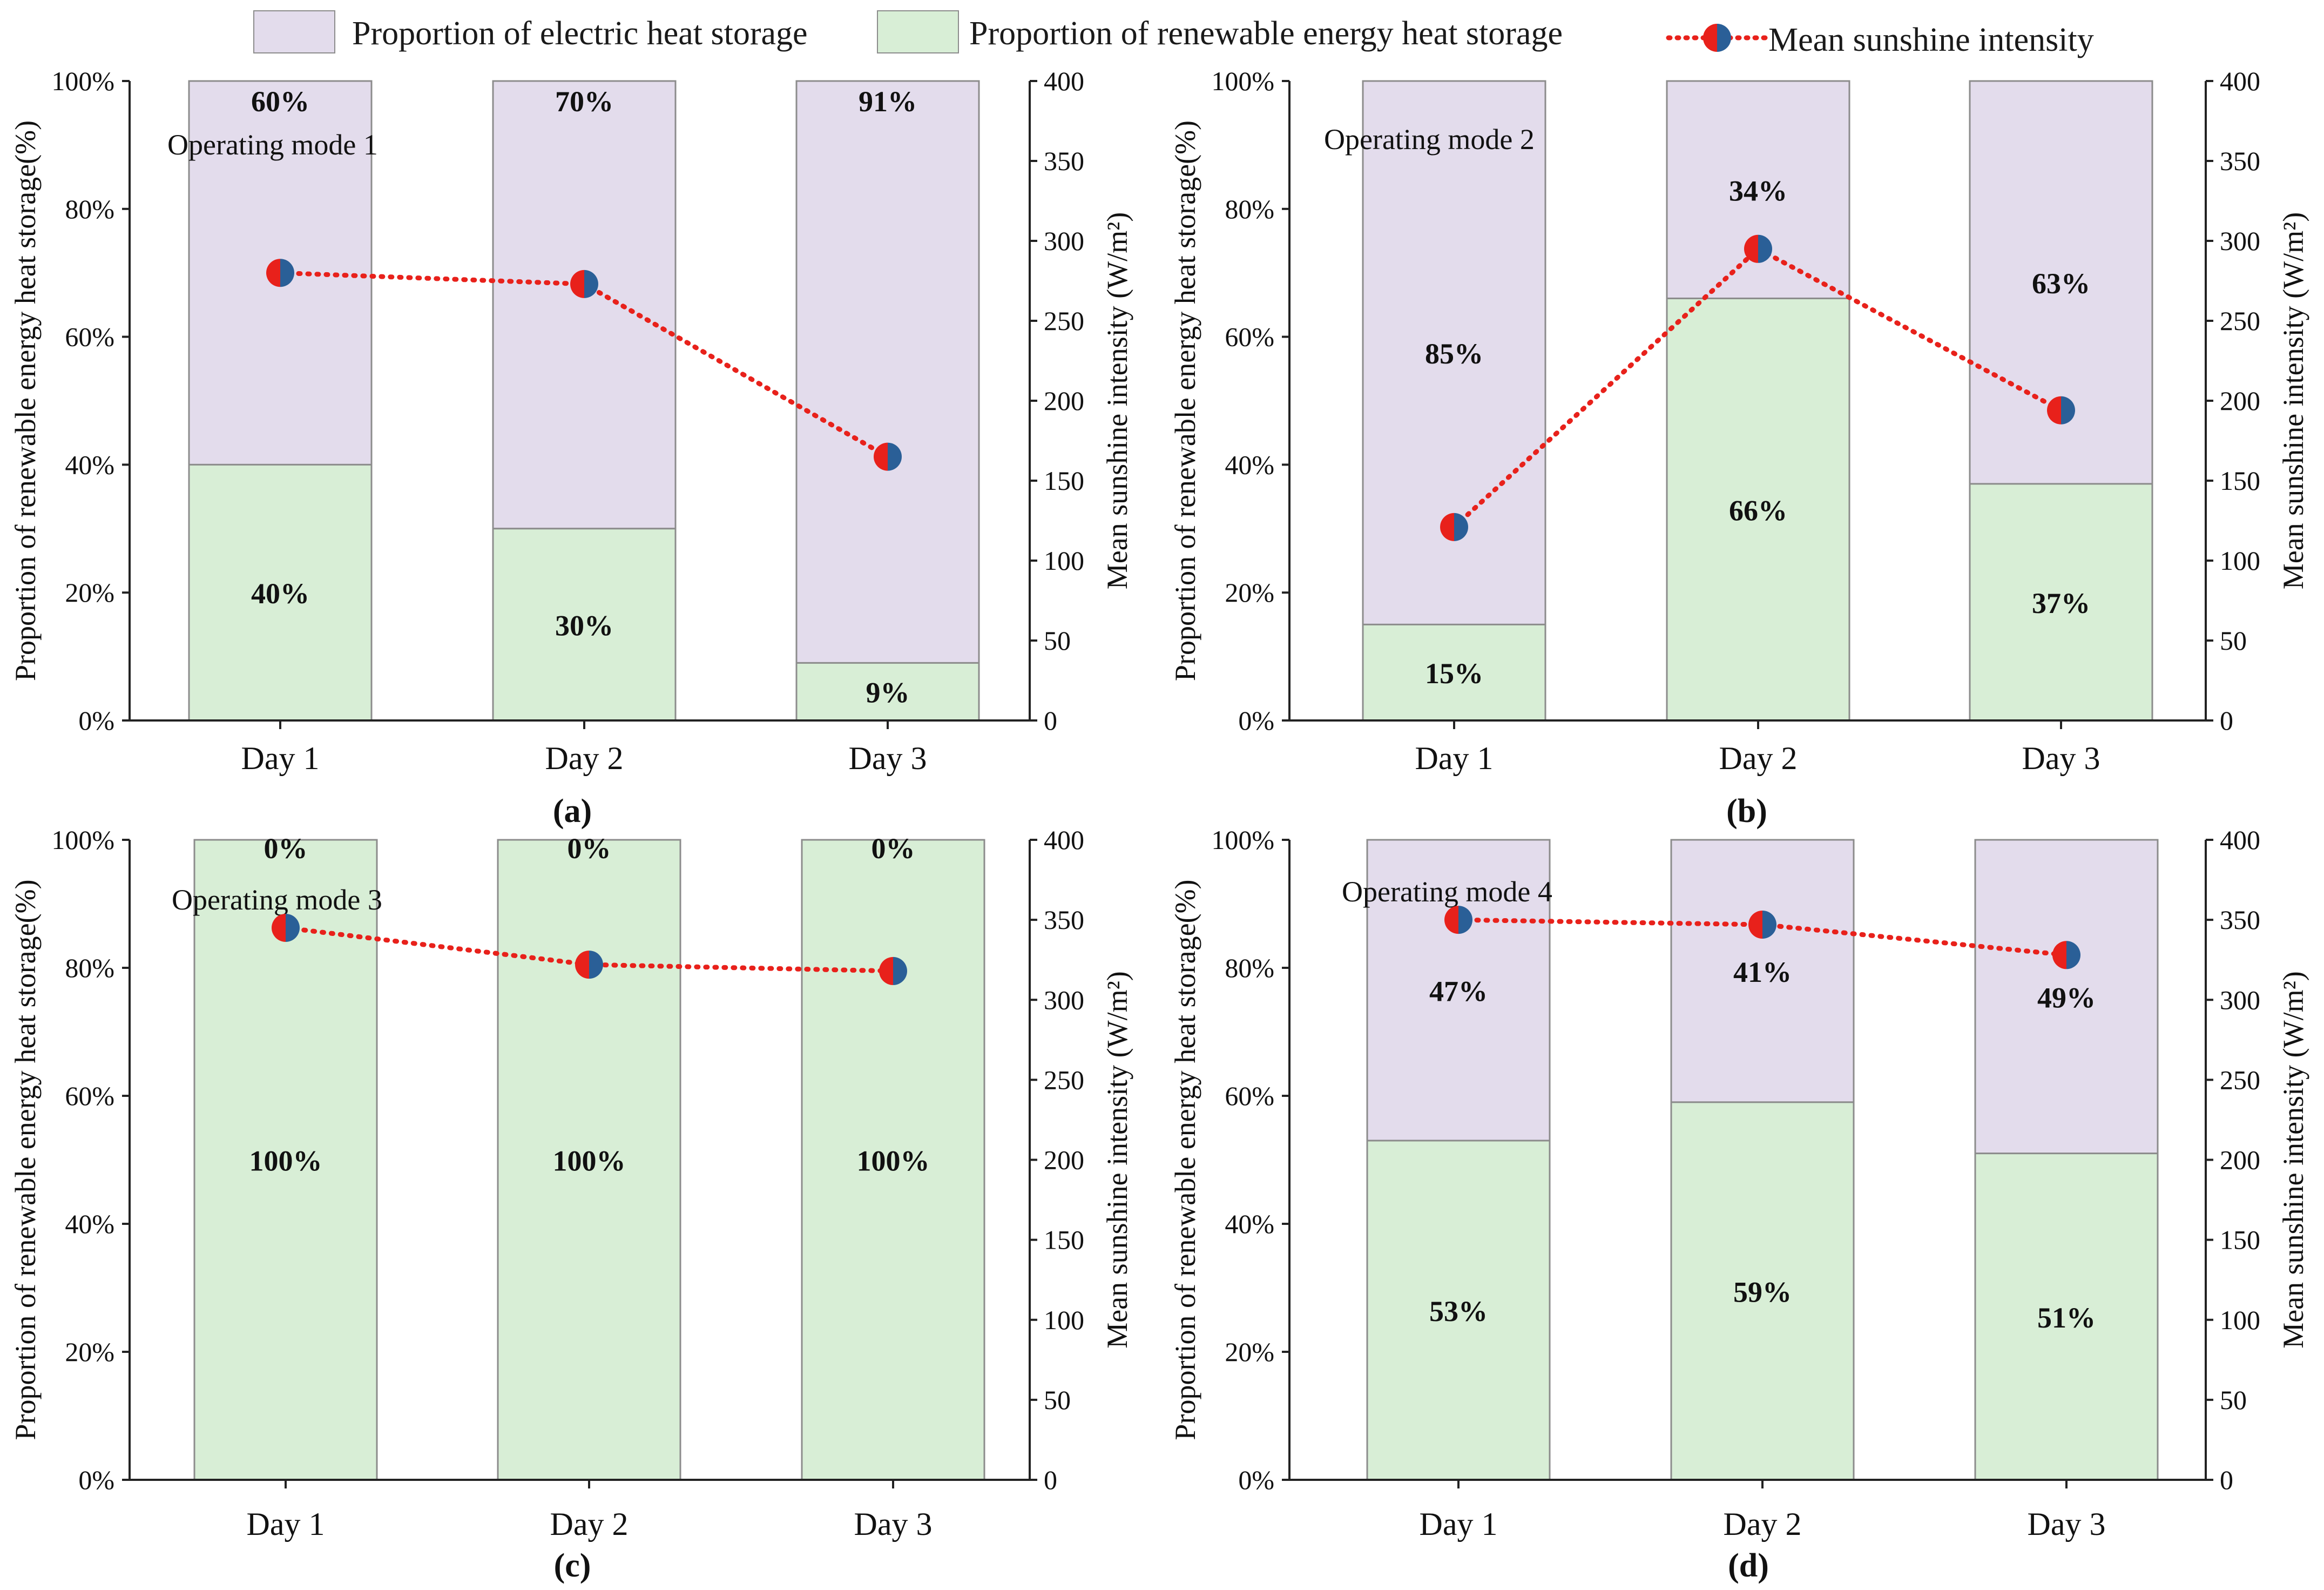 The image size is (2324, 1590). I want to click on panel-label: (d), so click(1749, 1566).